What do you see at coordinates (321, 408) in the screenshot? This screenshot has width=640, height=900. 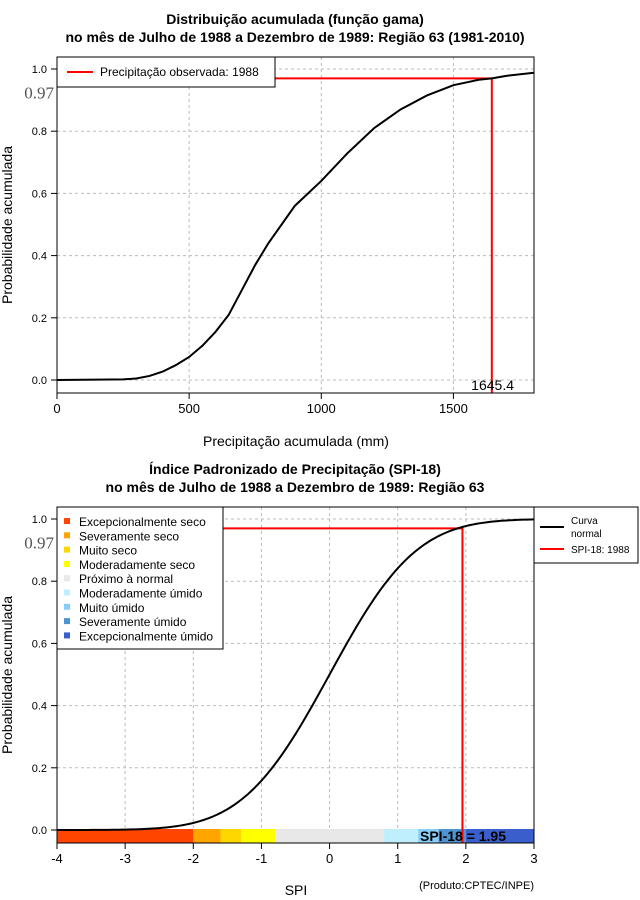 I see `x-tick-label: 1000` at bounding box center [321, 408].